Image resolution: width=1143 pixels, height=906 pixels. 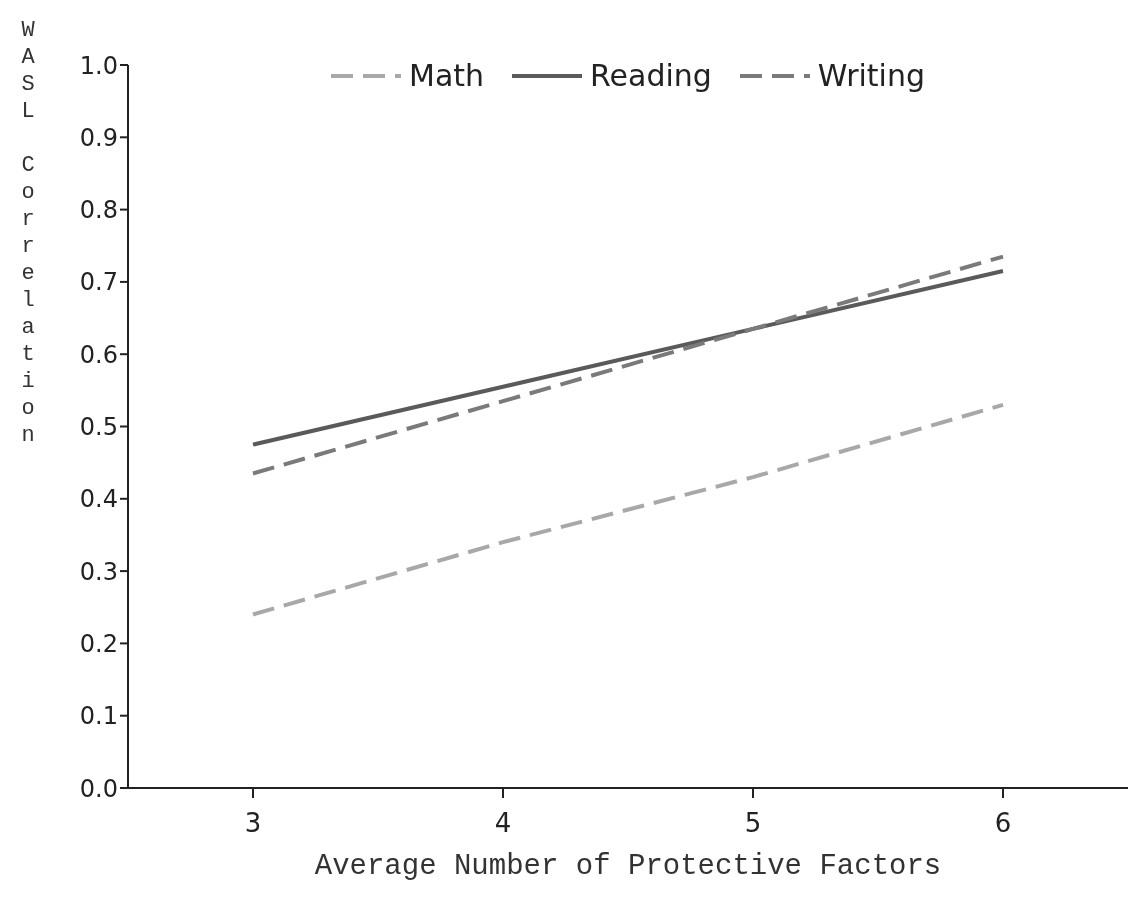 What do you see at coordinates (98, 282) in the screenshot?
I see `y-tick-label: 0.7` at bounding box center [98, 282].